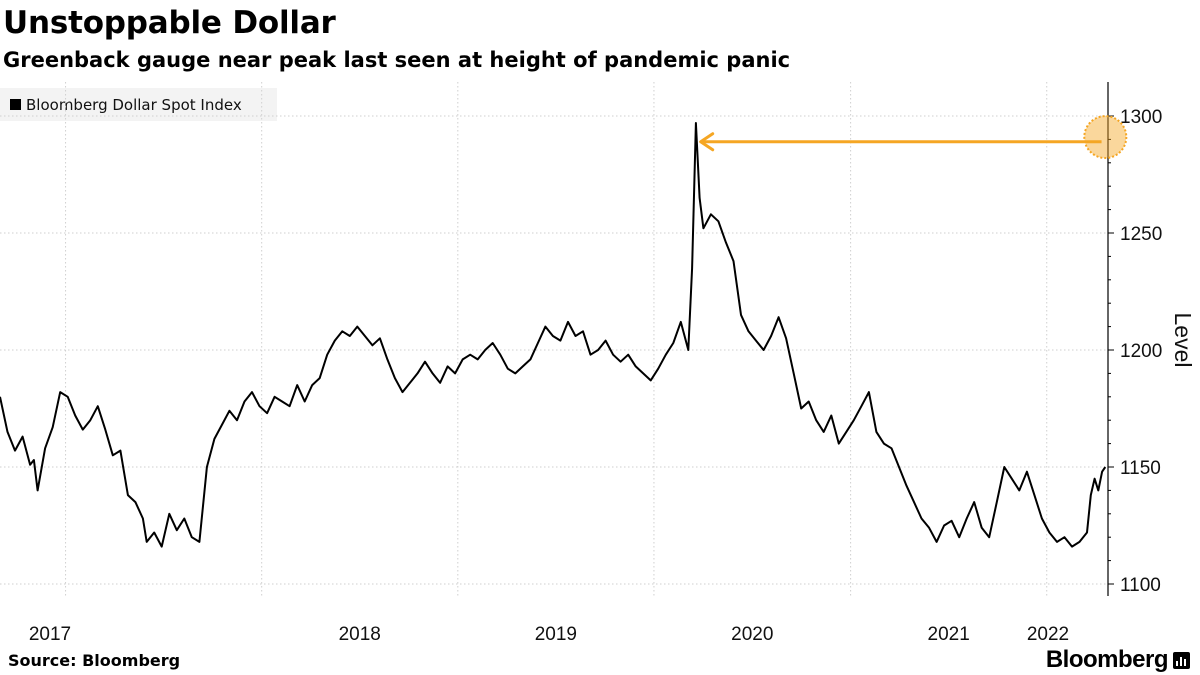 The image size is (1200, 675). I want to click on y-axis: 1100 1150 1200 1250 1300, so click(1134, 339).